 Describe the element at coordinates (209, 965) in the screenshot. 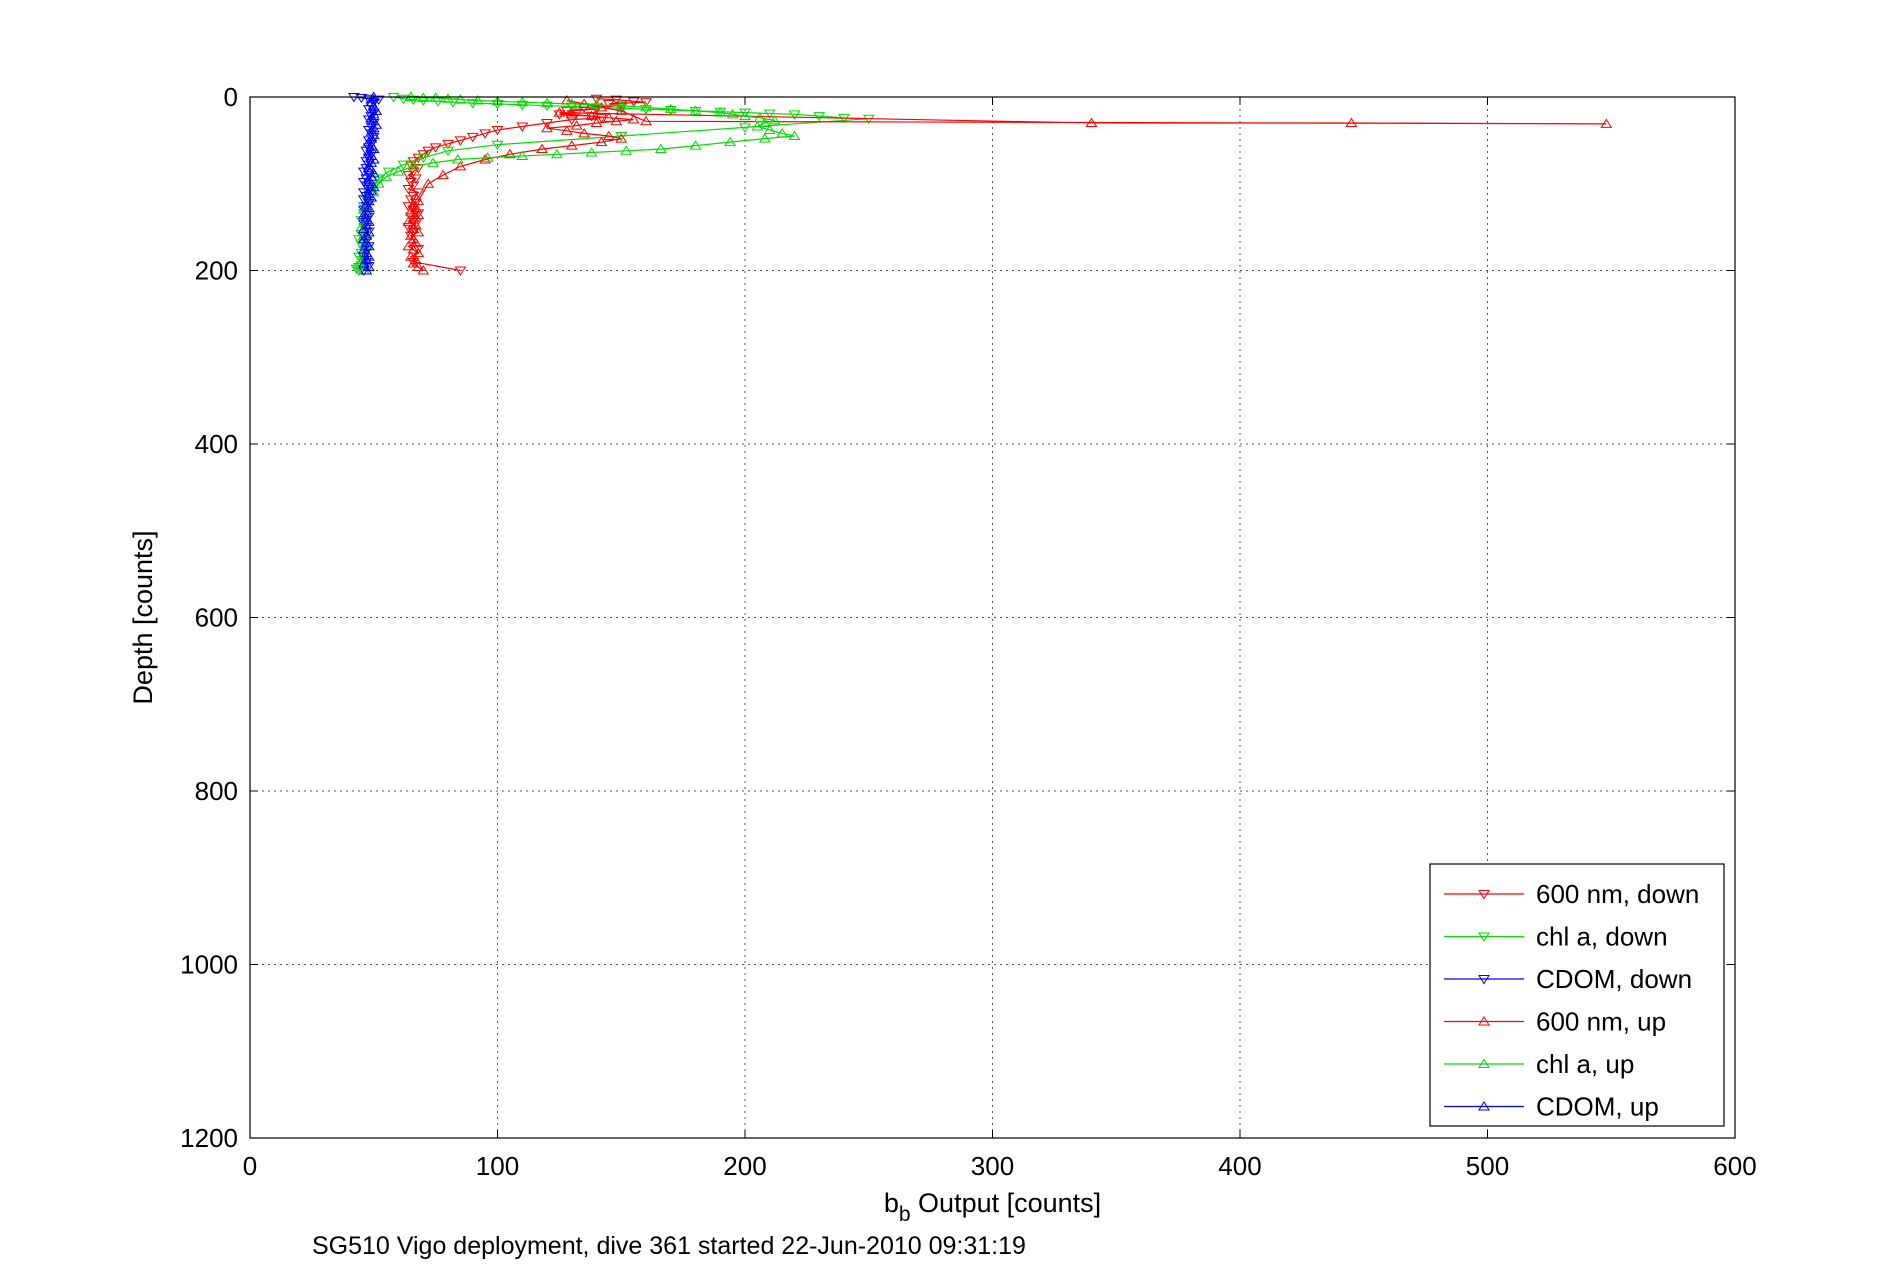

I see `y-tick-label: 1000` at that location.